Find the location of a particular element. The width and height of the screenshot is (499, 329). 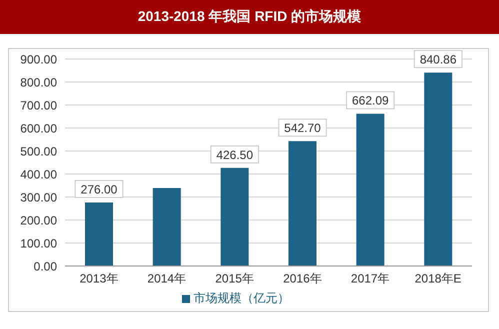

x-tick-label: 2013年 is located at coordinates (99, 279).